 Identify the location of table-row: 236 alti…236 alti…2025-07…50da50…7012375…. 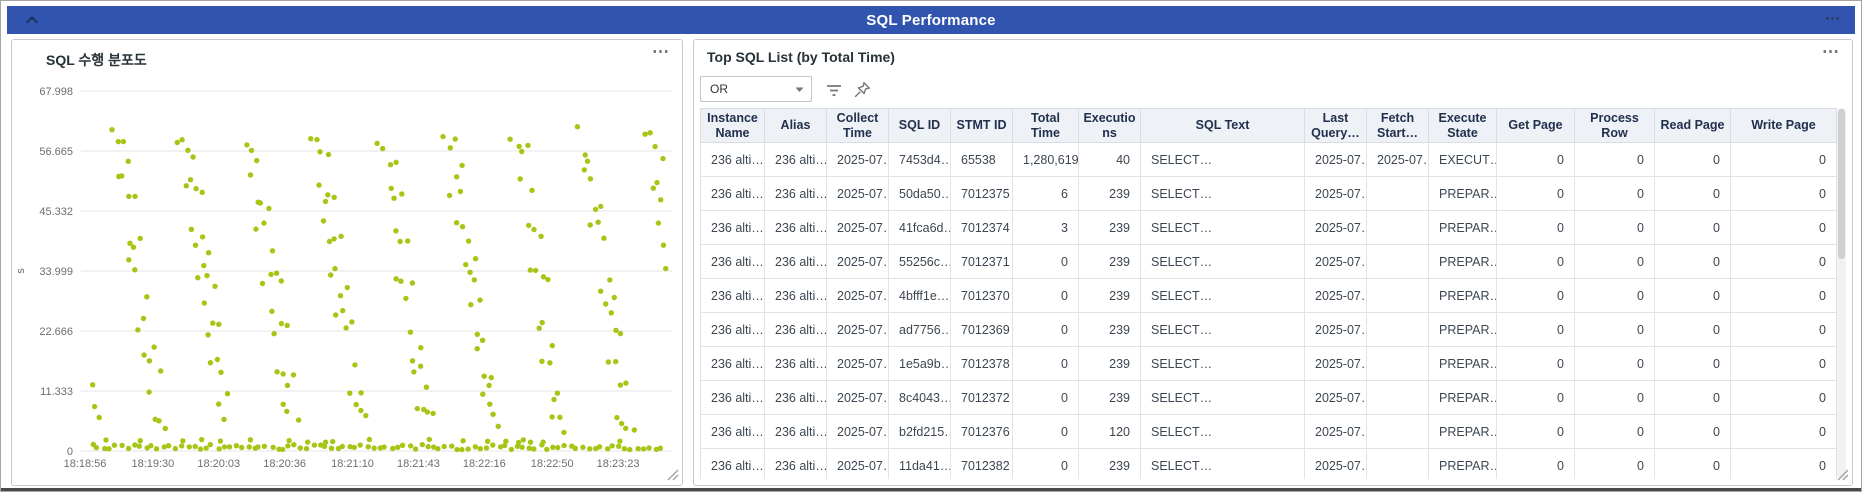
(1268, 193).